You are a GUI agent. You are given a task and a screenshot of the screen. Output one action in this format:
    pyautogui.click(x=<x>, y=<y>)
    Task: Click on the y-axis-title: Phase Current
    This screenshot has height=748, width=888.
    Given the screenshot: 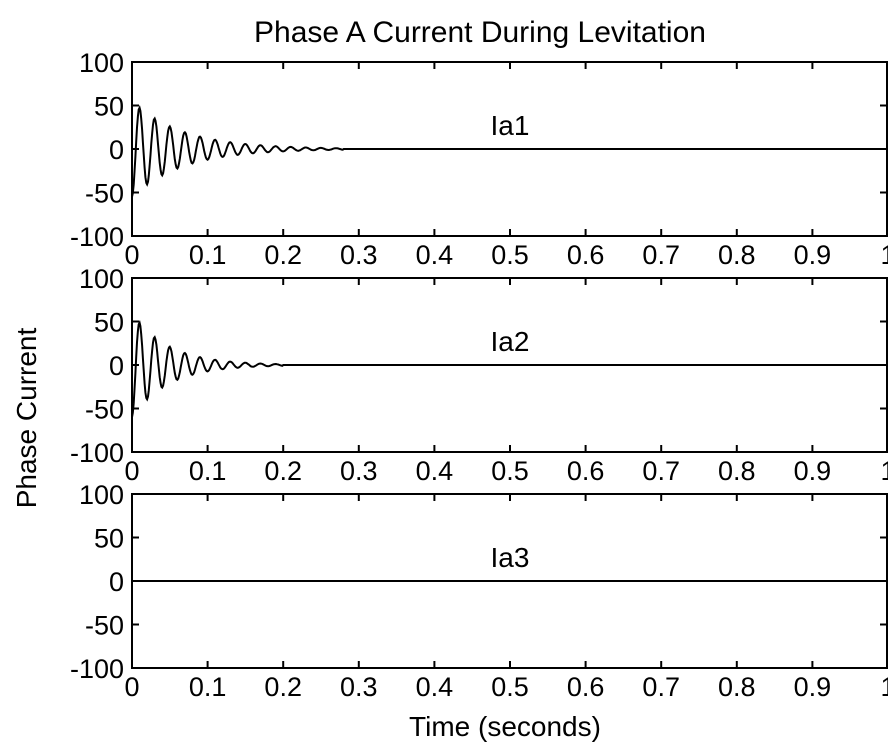 What is the action you would take?
    pyautogui.click(x=26, y=418)
    